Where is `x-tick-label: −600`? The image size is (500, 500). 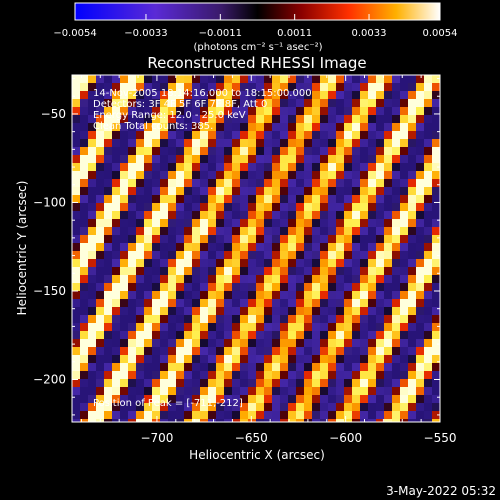 x-tick-label: −600 is located at coordinates (345, 438).